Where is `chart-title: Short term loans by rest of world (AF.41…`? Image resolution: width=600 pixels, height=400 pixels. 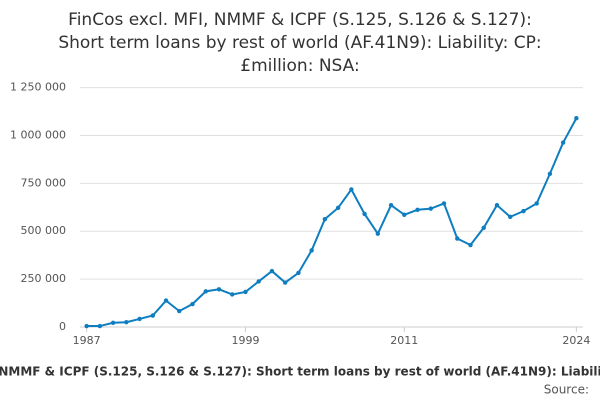 chart-title: Short term loans by rest of world (AF.41… is located at coordinates (299, 43).